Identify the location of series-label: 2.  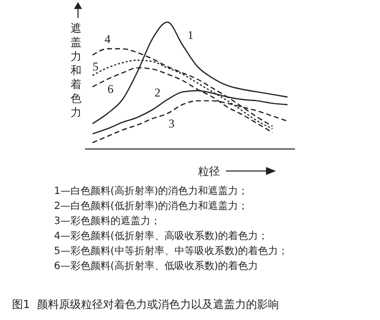
(157, 93).